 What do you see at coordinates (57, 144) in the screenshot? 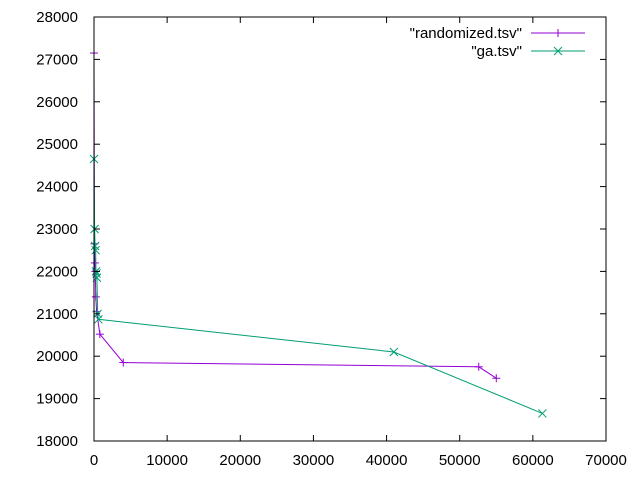
I see `y-tick-label: 25000` at bounding box center [57, 144].